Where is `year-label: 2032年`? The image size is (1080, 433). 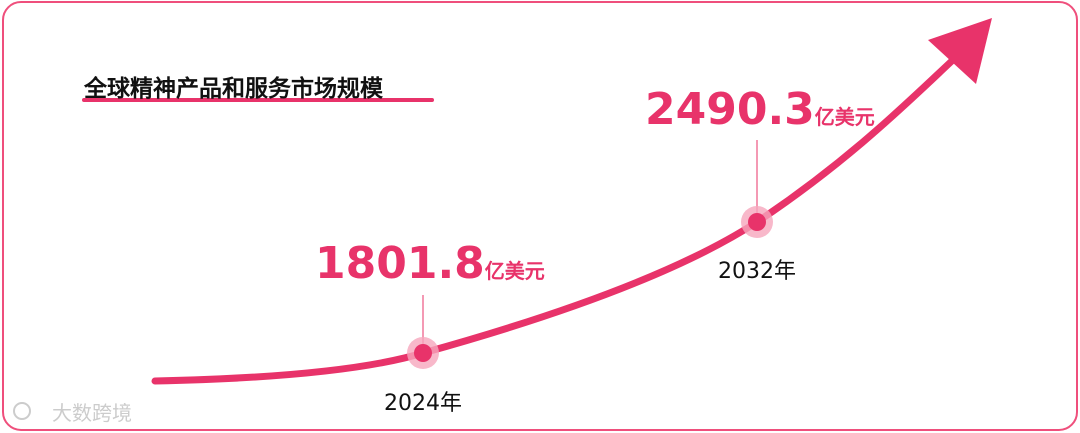
year-label: 2032年 is located at coordinates (757, 271).